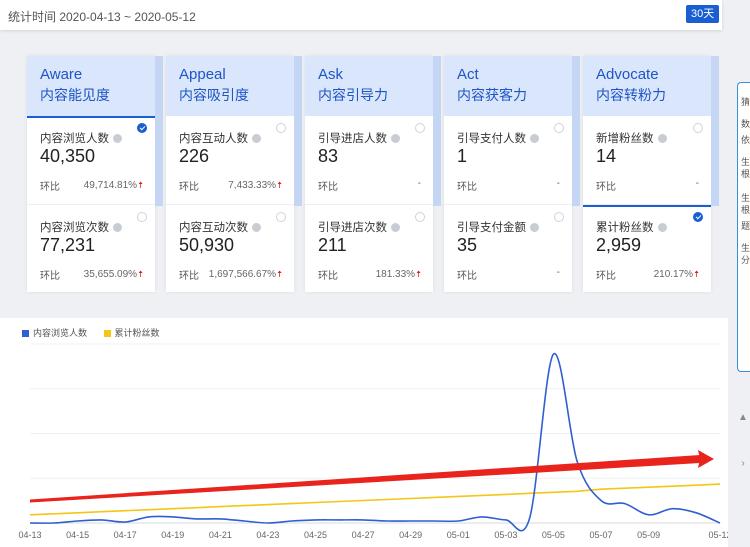  Describe the element at coordinates (647, 160) in the screenshot. I see `metric-tile: 新增粉丝数 14 环比 -` at that location.